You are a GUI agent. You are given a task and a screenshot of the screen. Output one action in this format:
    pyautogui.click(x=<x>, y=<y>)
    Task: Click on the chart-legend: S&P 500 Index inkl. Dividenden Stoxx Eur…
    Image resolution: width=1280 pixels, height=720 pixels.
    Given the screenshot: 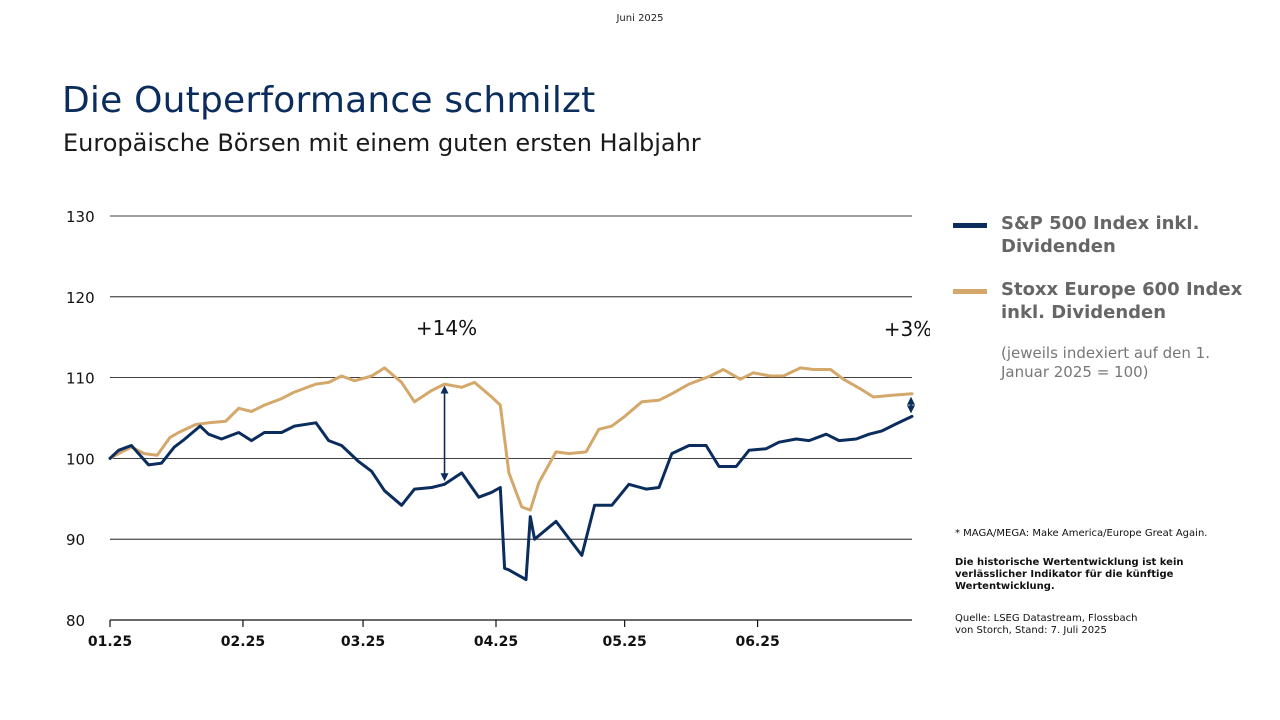 What is the action you would take?
    pyautogui.click(x=1103, y=297)
    